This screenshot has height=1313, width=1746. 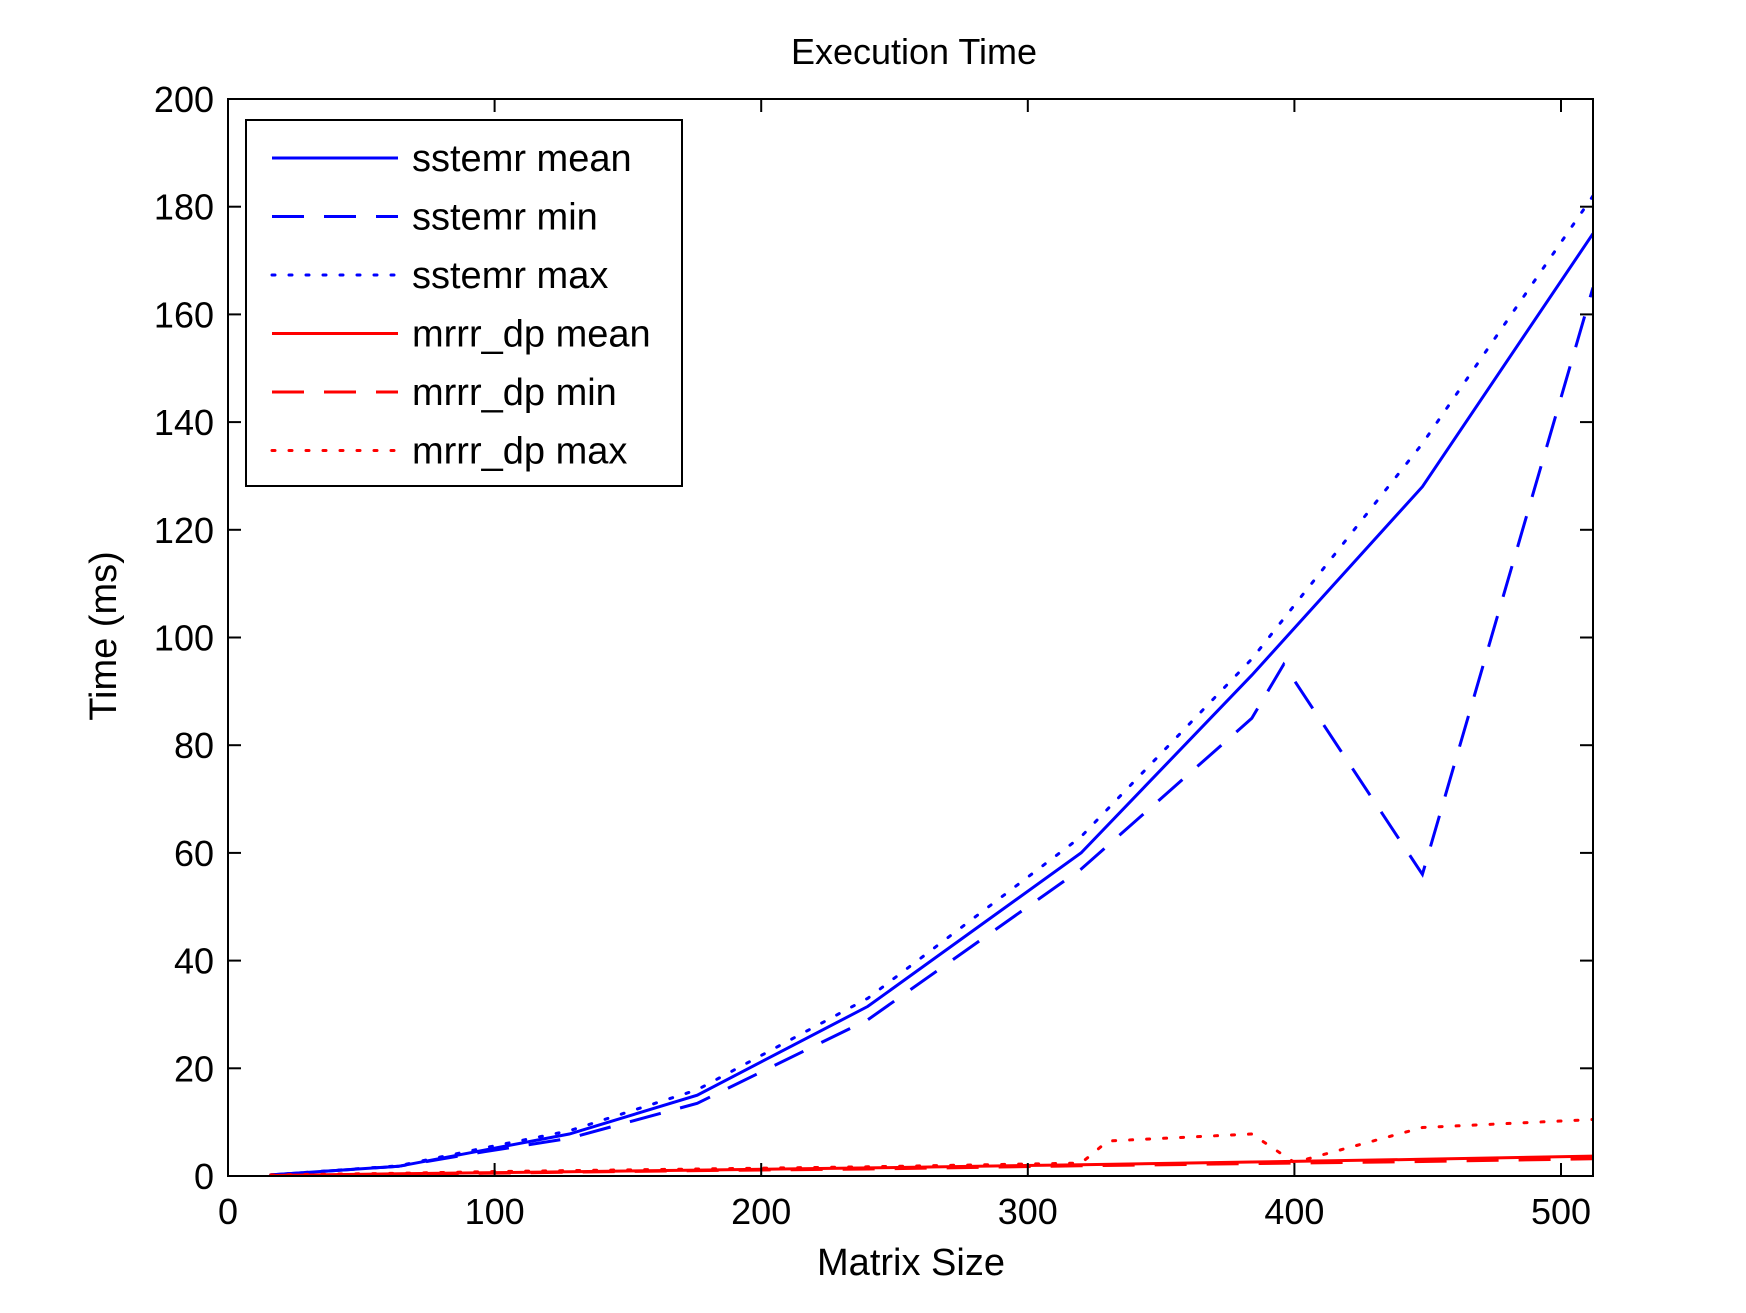 I want to click on y-tick-label: 200, so click(x=184, y=99).